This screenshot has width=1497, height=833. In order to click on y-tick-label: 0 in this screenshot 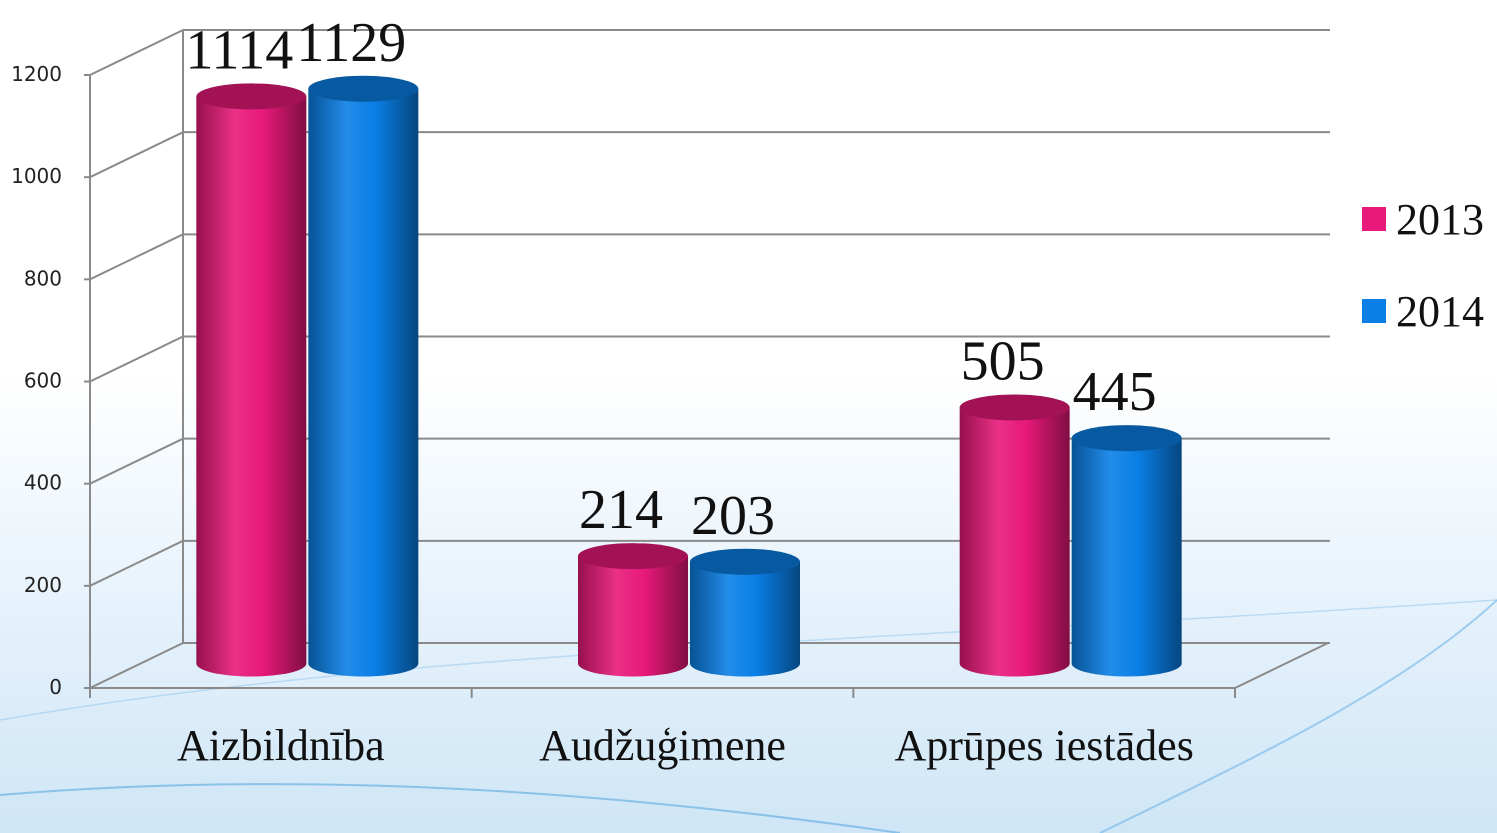, I will do `click(55, 687)`.